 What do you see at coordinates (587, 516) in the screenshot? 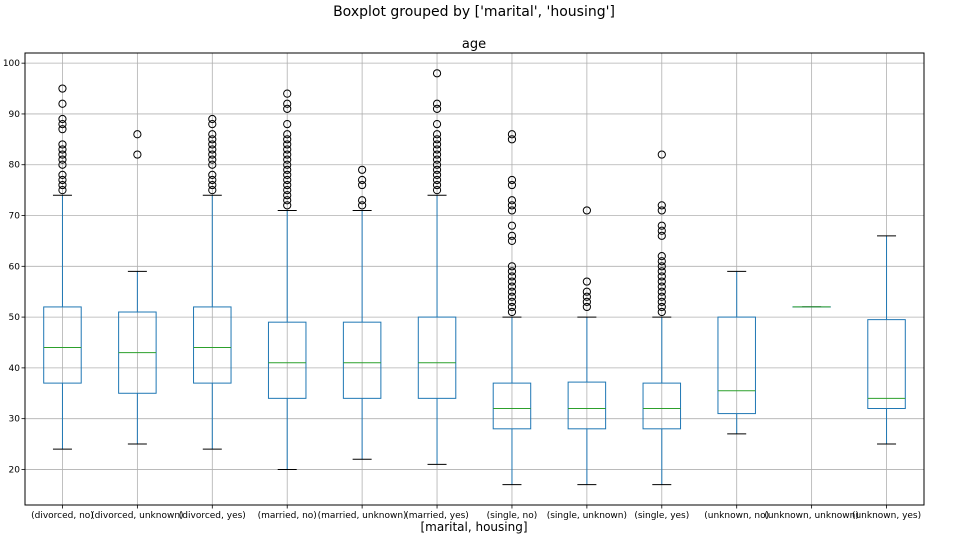
I see `x-tick-label: (single, unknown)` at bounding box center [587, 516].